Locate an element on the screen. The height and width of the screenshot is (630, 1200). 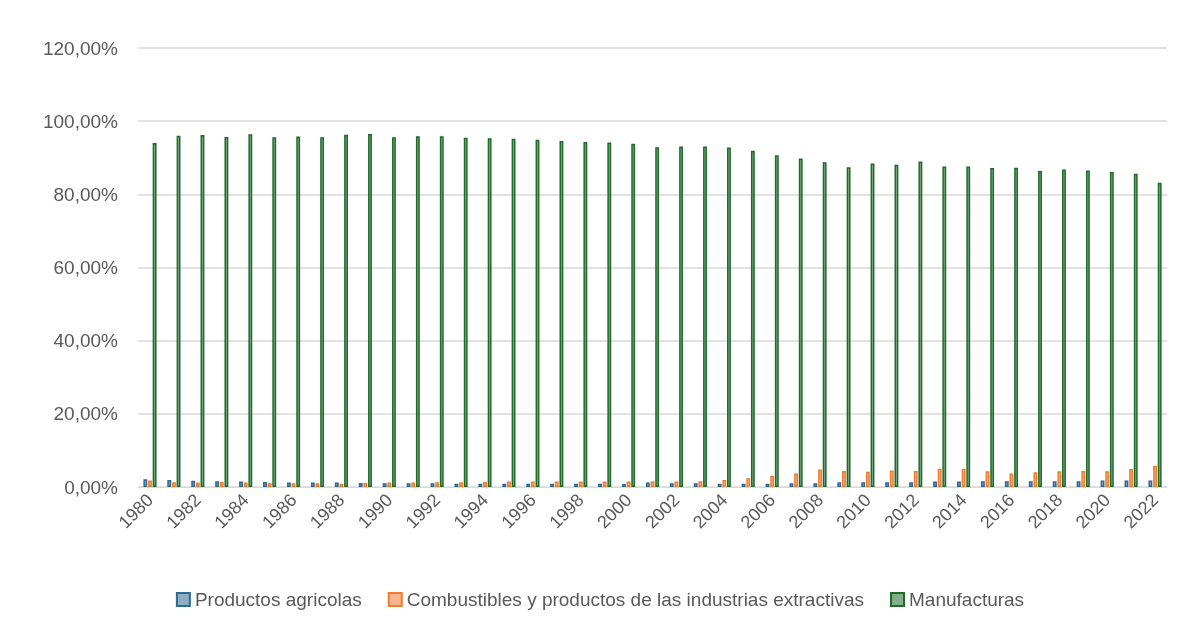
y-tick-label: 60,00% is located at coordinates (86, 267).